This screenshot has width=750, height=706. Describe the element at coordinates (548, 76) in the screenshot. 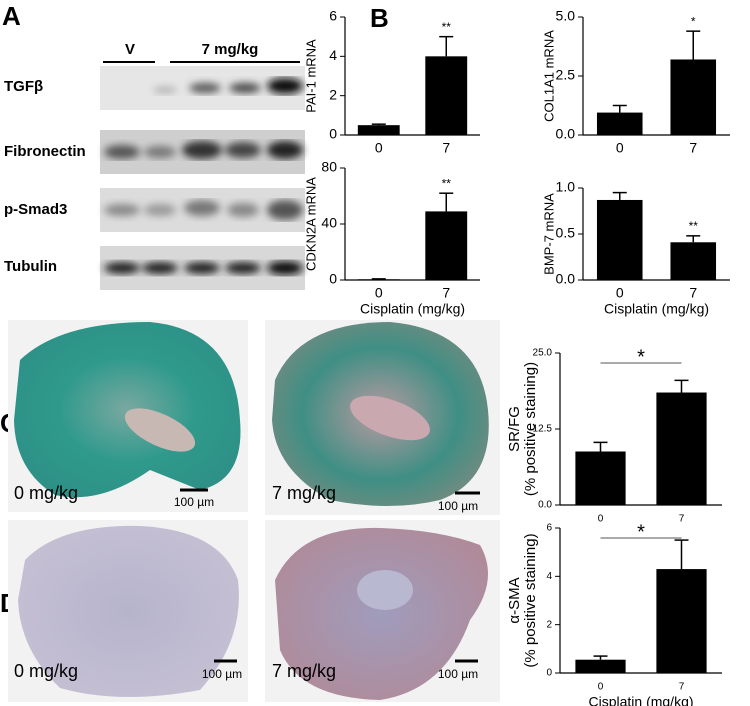

I see `y-axis-label: COL1A1 mRNA` at that location.